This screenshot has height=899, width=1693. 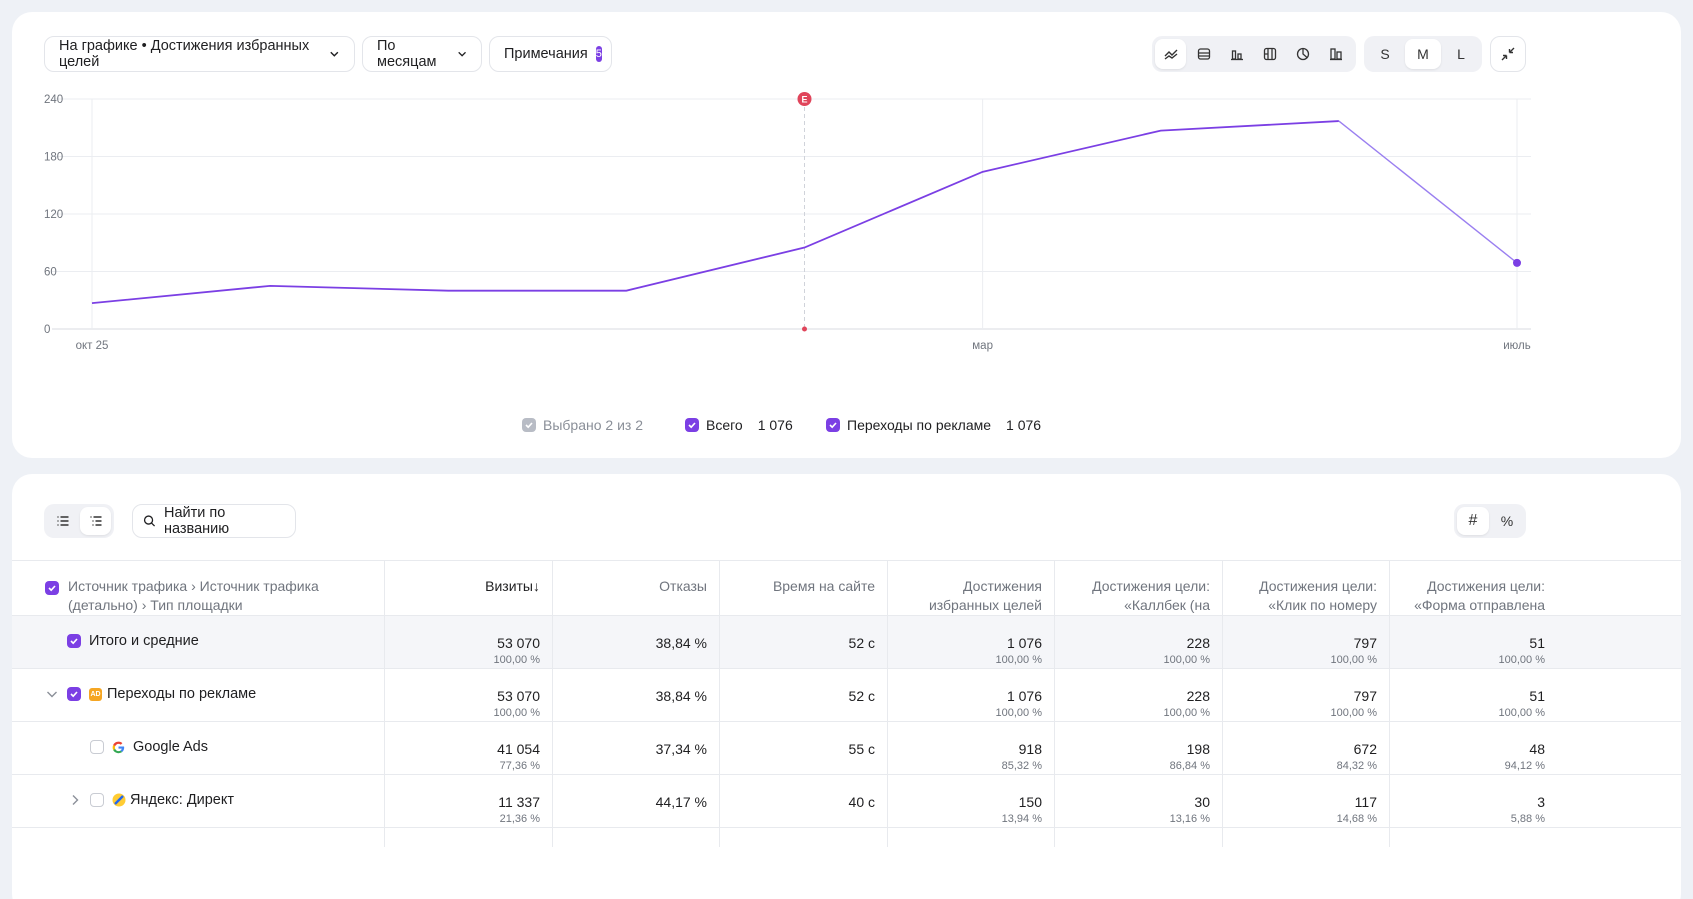 I want to click on sort-desc-icon: ↓, so click(x=536, y=586).